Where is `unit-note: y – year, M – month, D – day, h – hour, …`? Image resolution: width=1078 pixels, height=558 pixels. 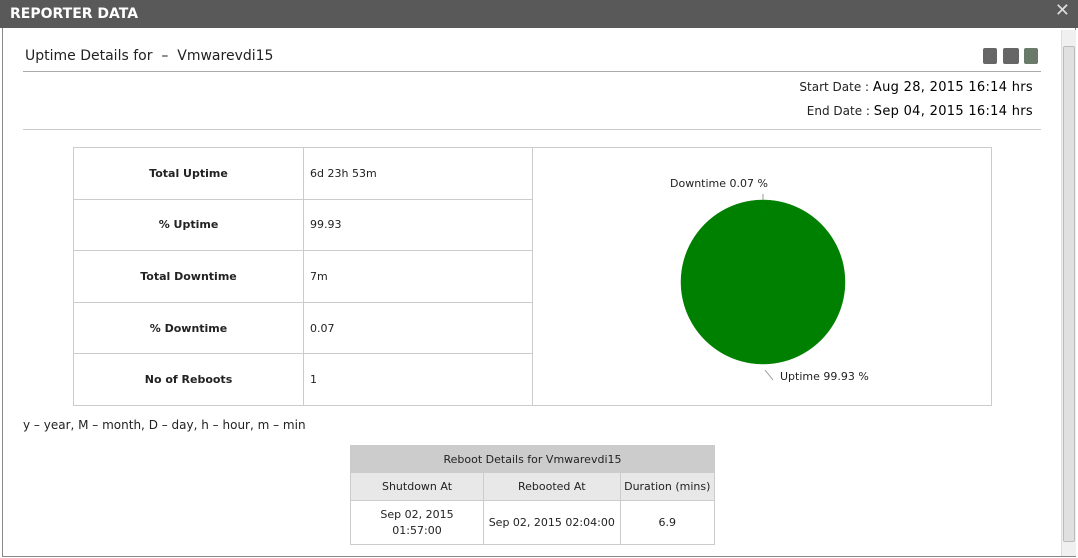 unit-note: y – year, M – month, D – day, h – hour, … is located at coordinates (164, 425).